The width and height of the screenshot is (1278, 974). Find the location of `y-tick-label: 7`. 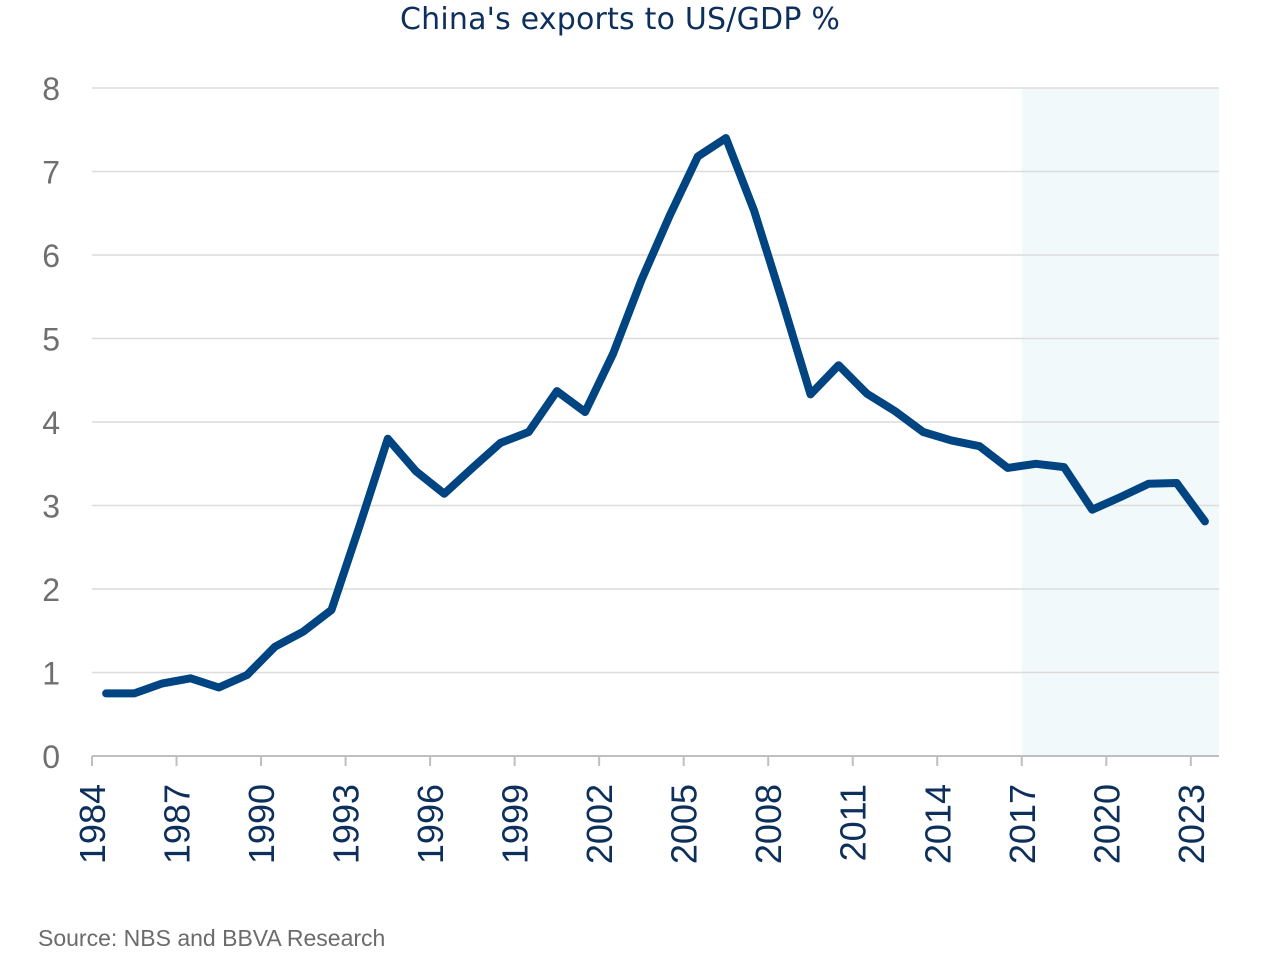

y-tick-label: 7 is located at coordinates (51, 173).